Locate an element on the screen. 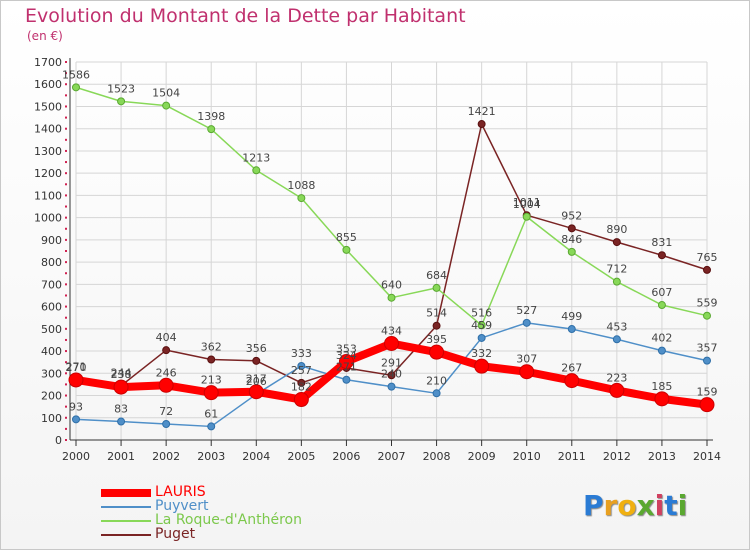 The image size is (750, 550). data-label: 159 is located at coordinates (707, 392).